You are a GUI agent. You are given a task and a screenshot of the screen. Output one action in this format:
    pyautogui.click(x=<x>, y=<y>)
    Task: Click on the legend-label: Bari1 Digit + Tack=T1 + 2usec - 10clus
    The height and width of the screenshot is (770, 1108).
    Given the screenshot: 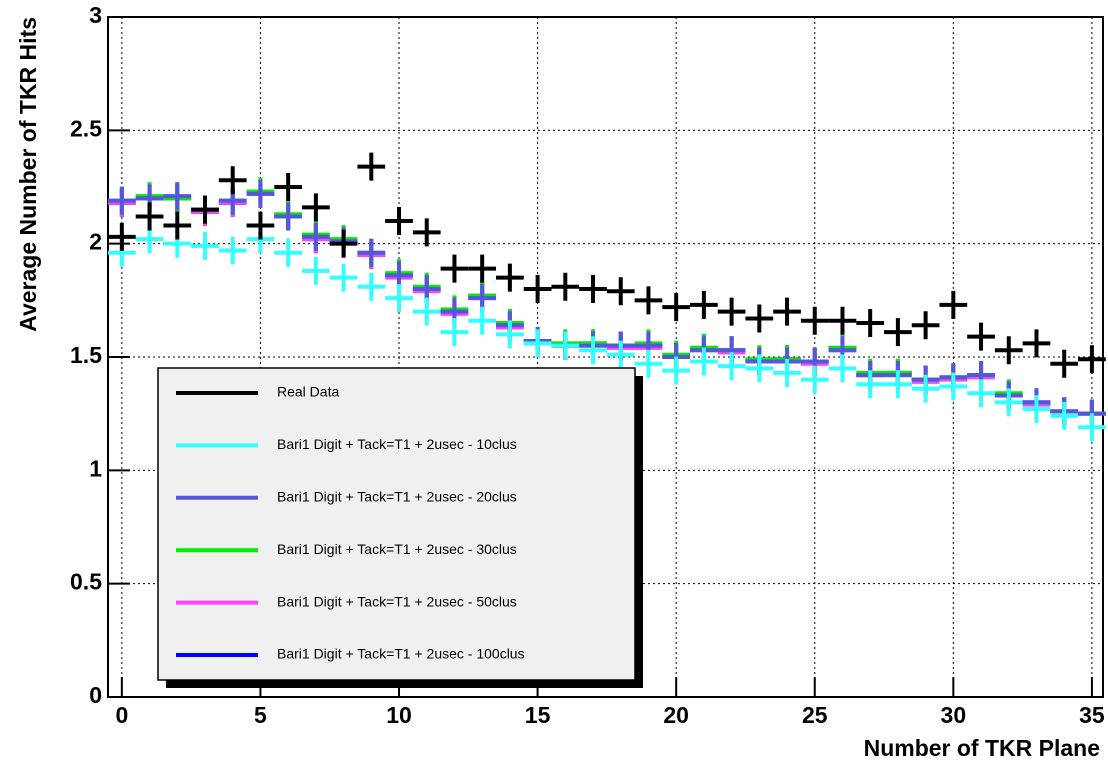 What is the action you would take?
    pyautogui.click(x=397, y=444)
    